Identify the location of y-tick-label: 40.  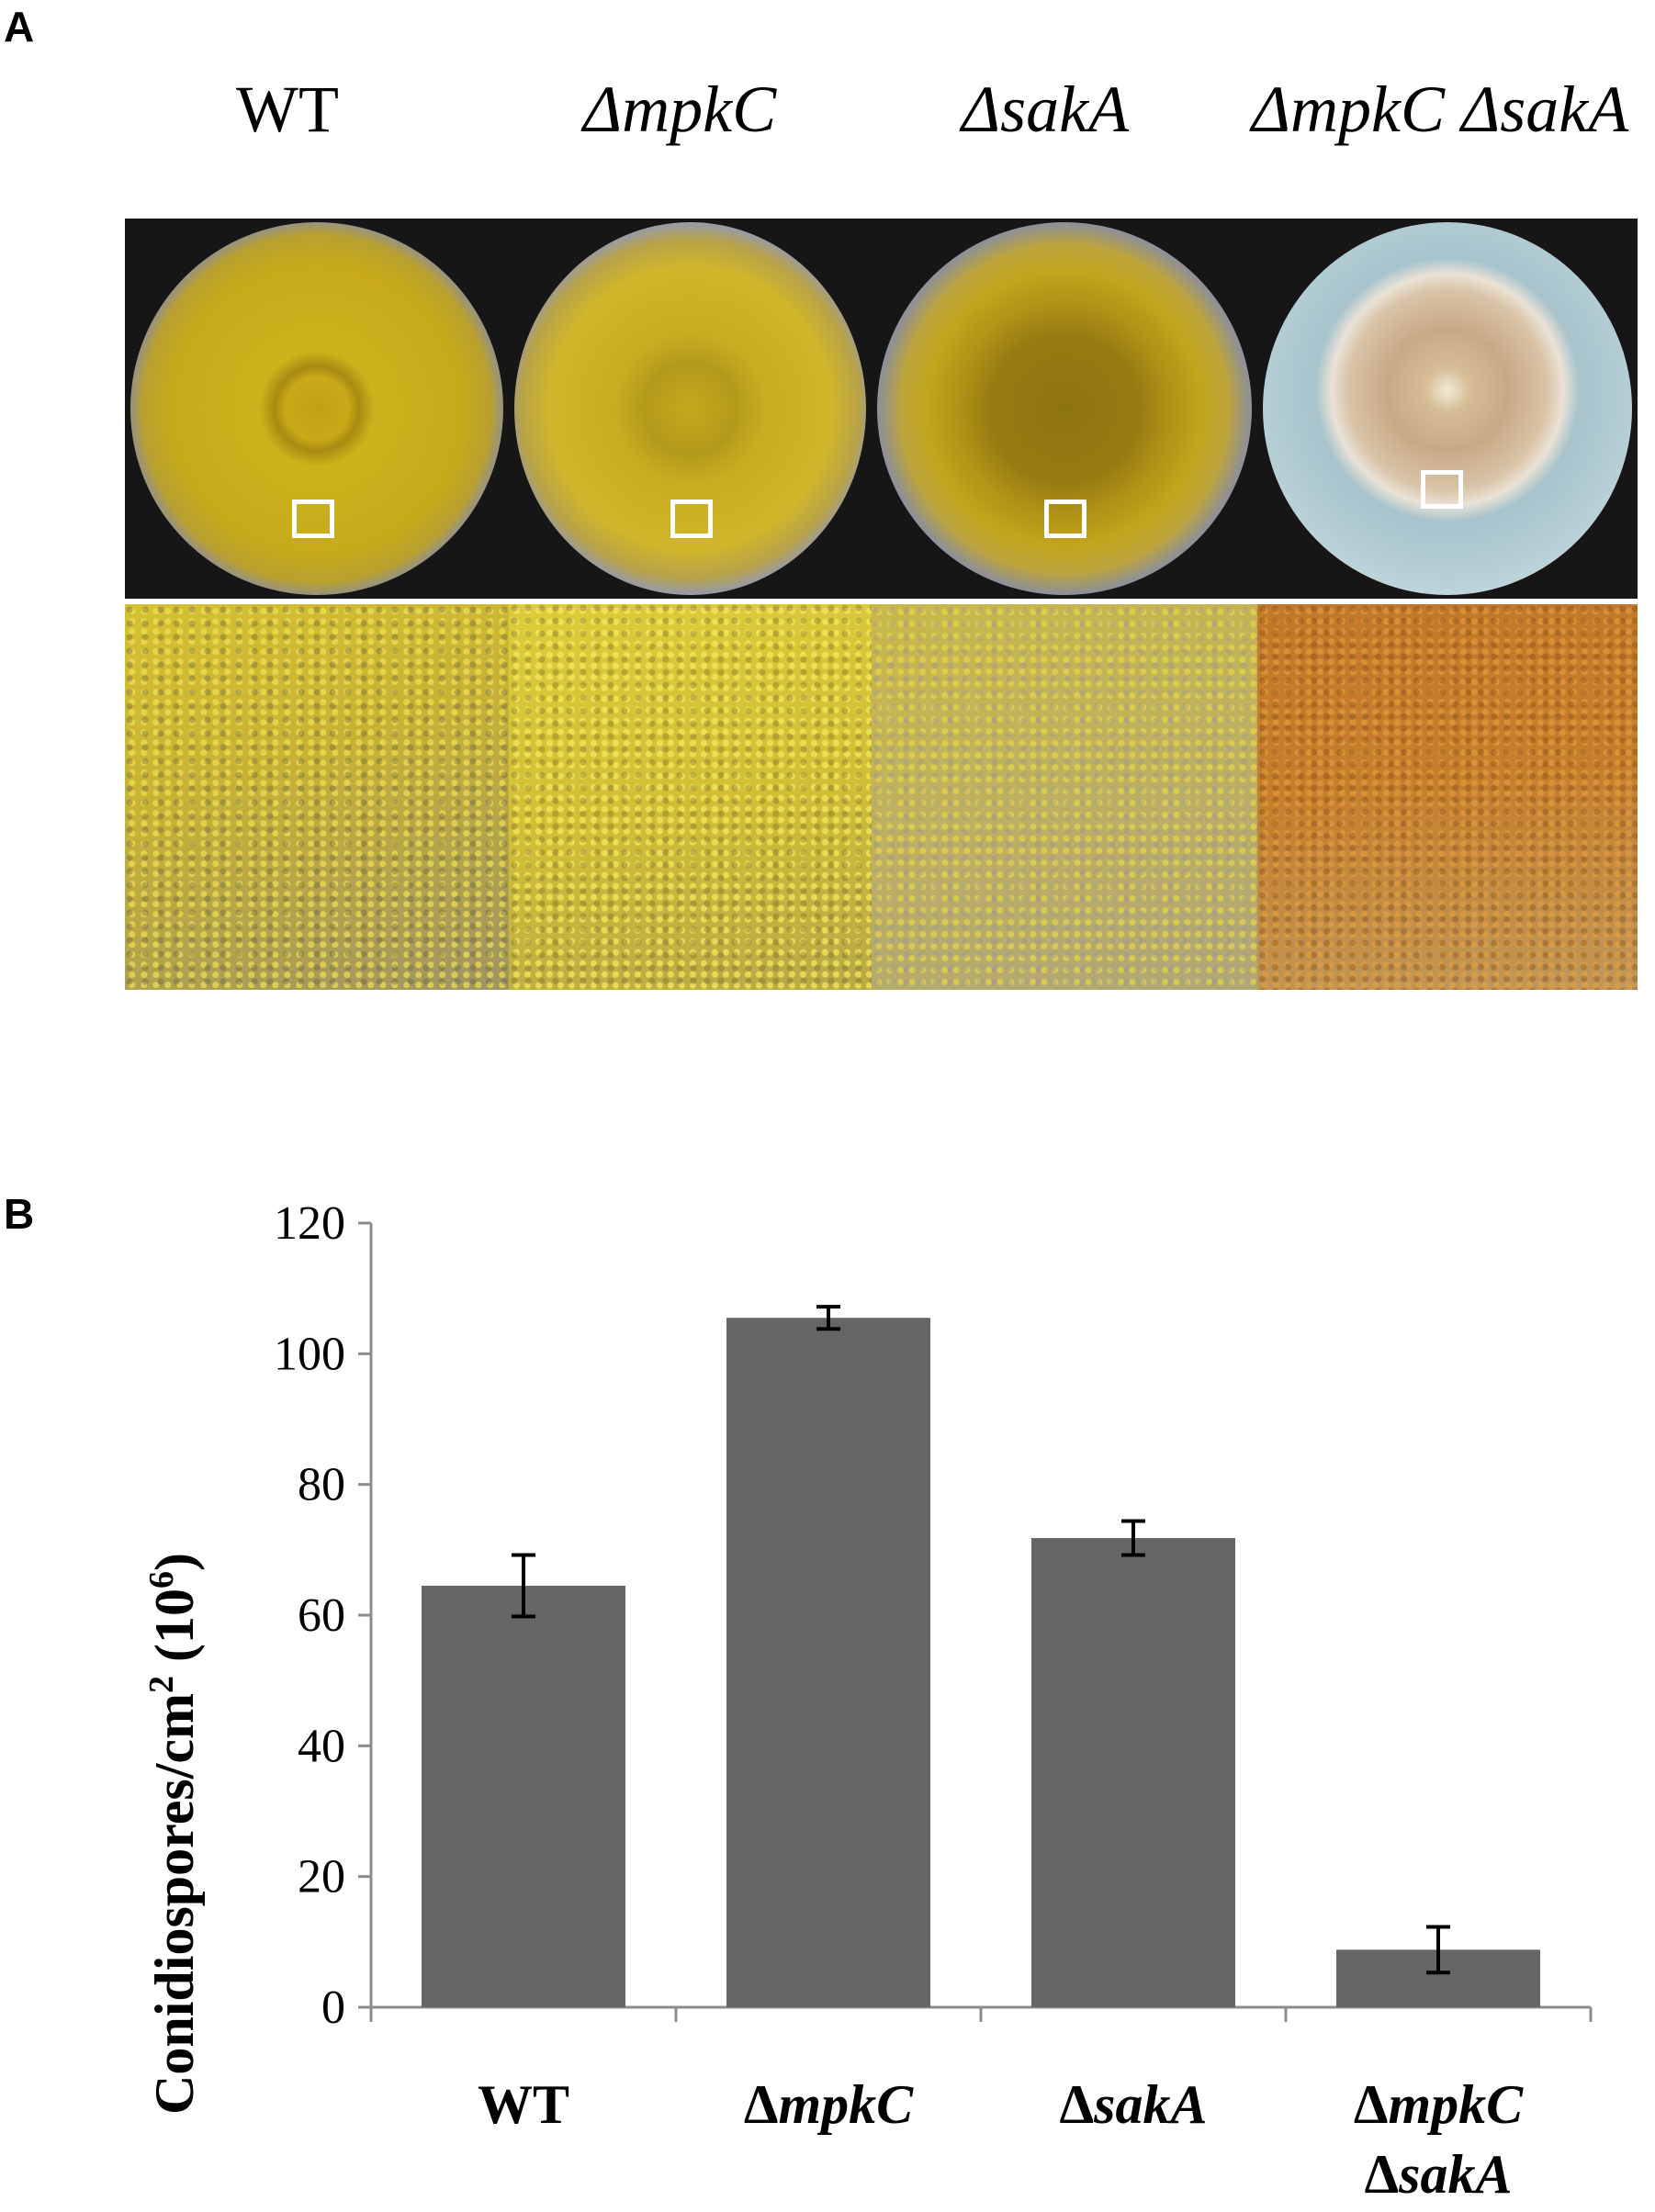
(321, 1746).